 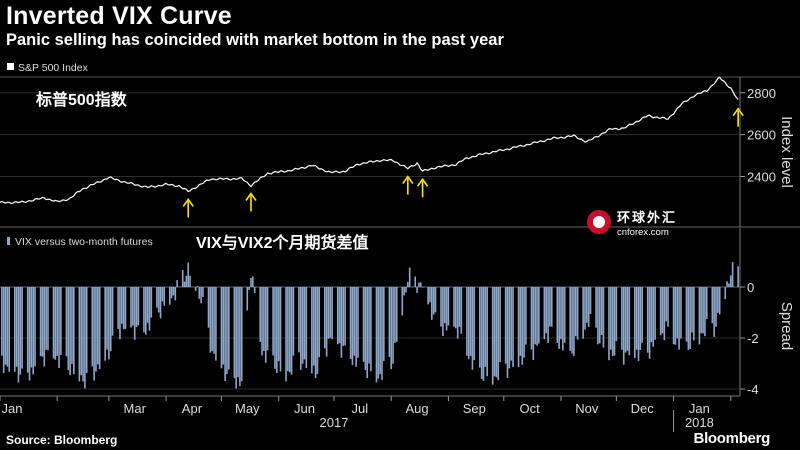 What do you see at coordinates (699, 422) in the screenshot?
I see `x-year-label: 2018` at bounding box center [699, 422].